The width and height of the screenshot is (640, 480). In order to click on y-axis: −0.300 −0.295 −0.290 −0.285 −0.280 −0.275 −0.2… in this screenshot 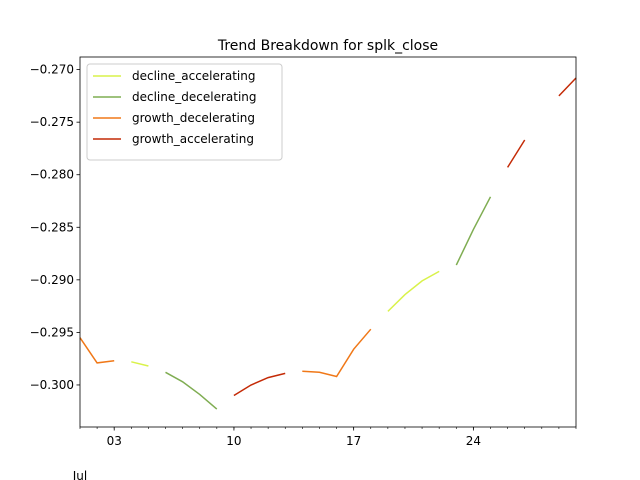, I will do `click(55, 227)`.